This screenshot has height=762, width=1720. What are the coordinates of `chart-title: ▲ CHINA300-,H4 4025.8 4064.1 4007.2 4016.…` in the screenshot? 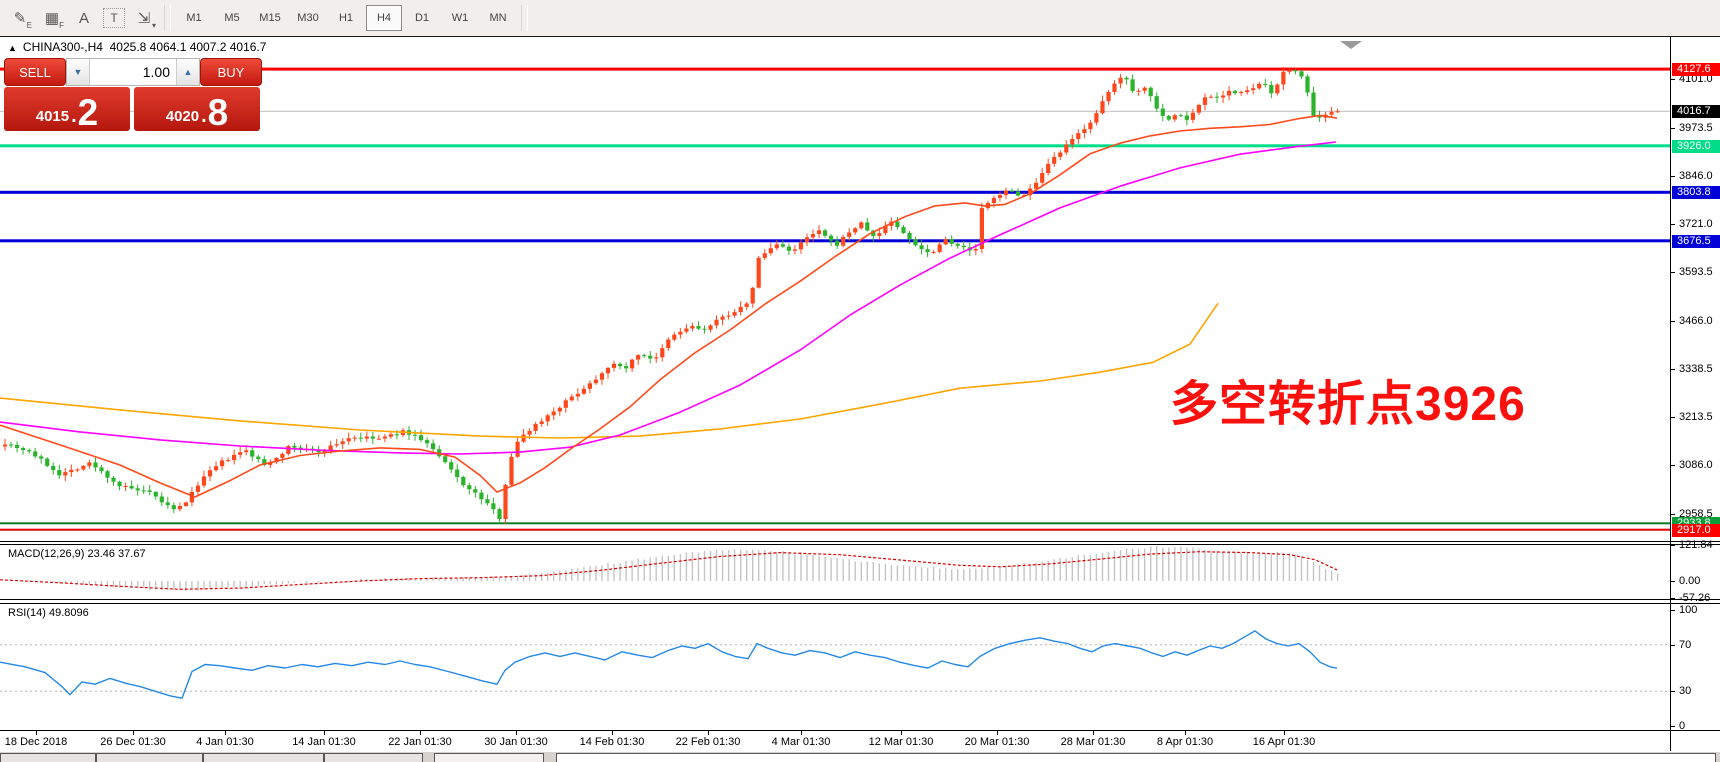 It's located at (137, 47).